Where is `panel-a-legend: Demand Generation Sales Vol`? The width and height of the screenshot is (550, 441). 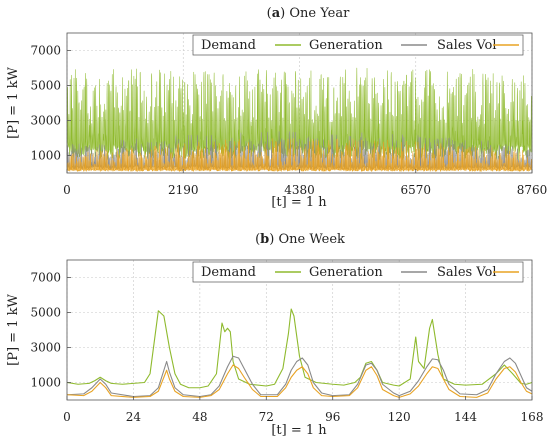
panel-a-legend: Demand Generation Sales Vol is located at coordinates (358, 45).